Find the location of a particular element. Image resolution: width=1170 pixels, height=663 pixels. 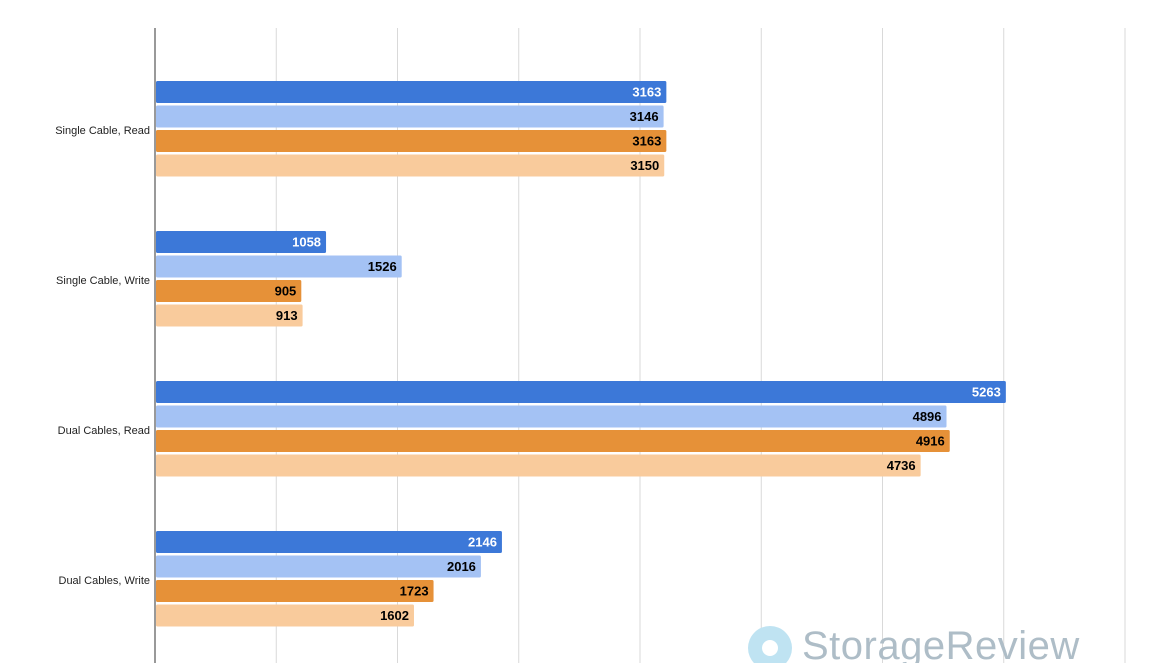

data-label: 2016 is located at coordinates (461, 566).